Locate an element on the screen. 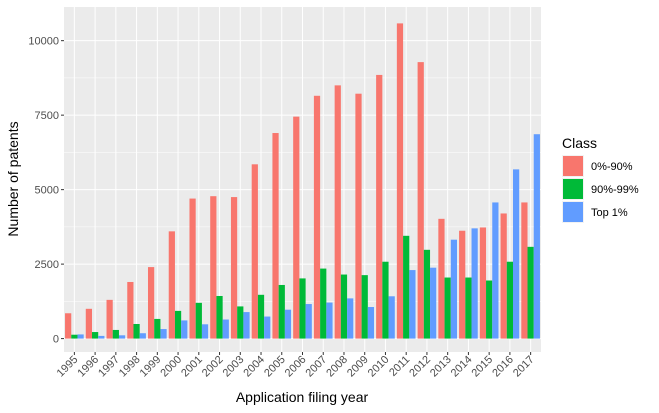 Image resolution: width=659 pixels, height=413 pixels. y-tick-label: 7500 is located at coordinates (47, 116).